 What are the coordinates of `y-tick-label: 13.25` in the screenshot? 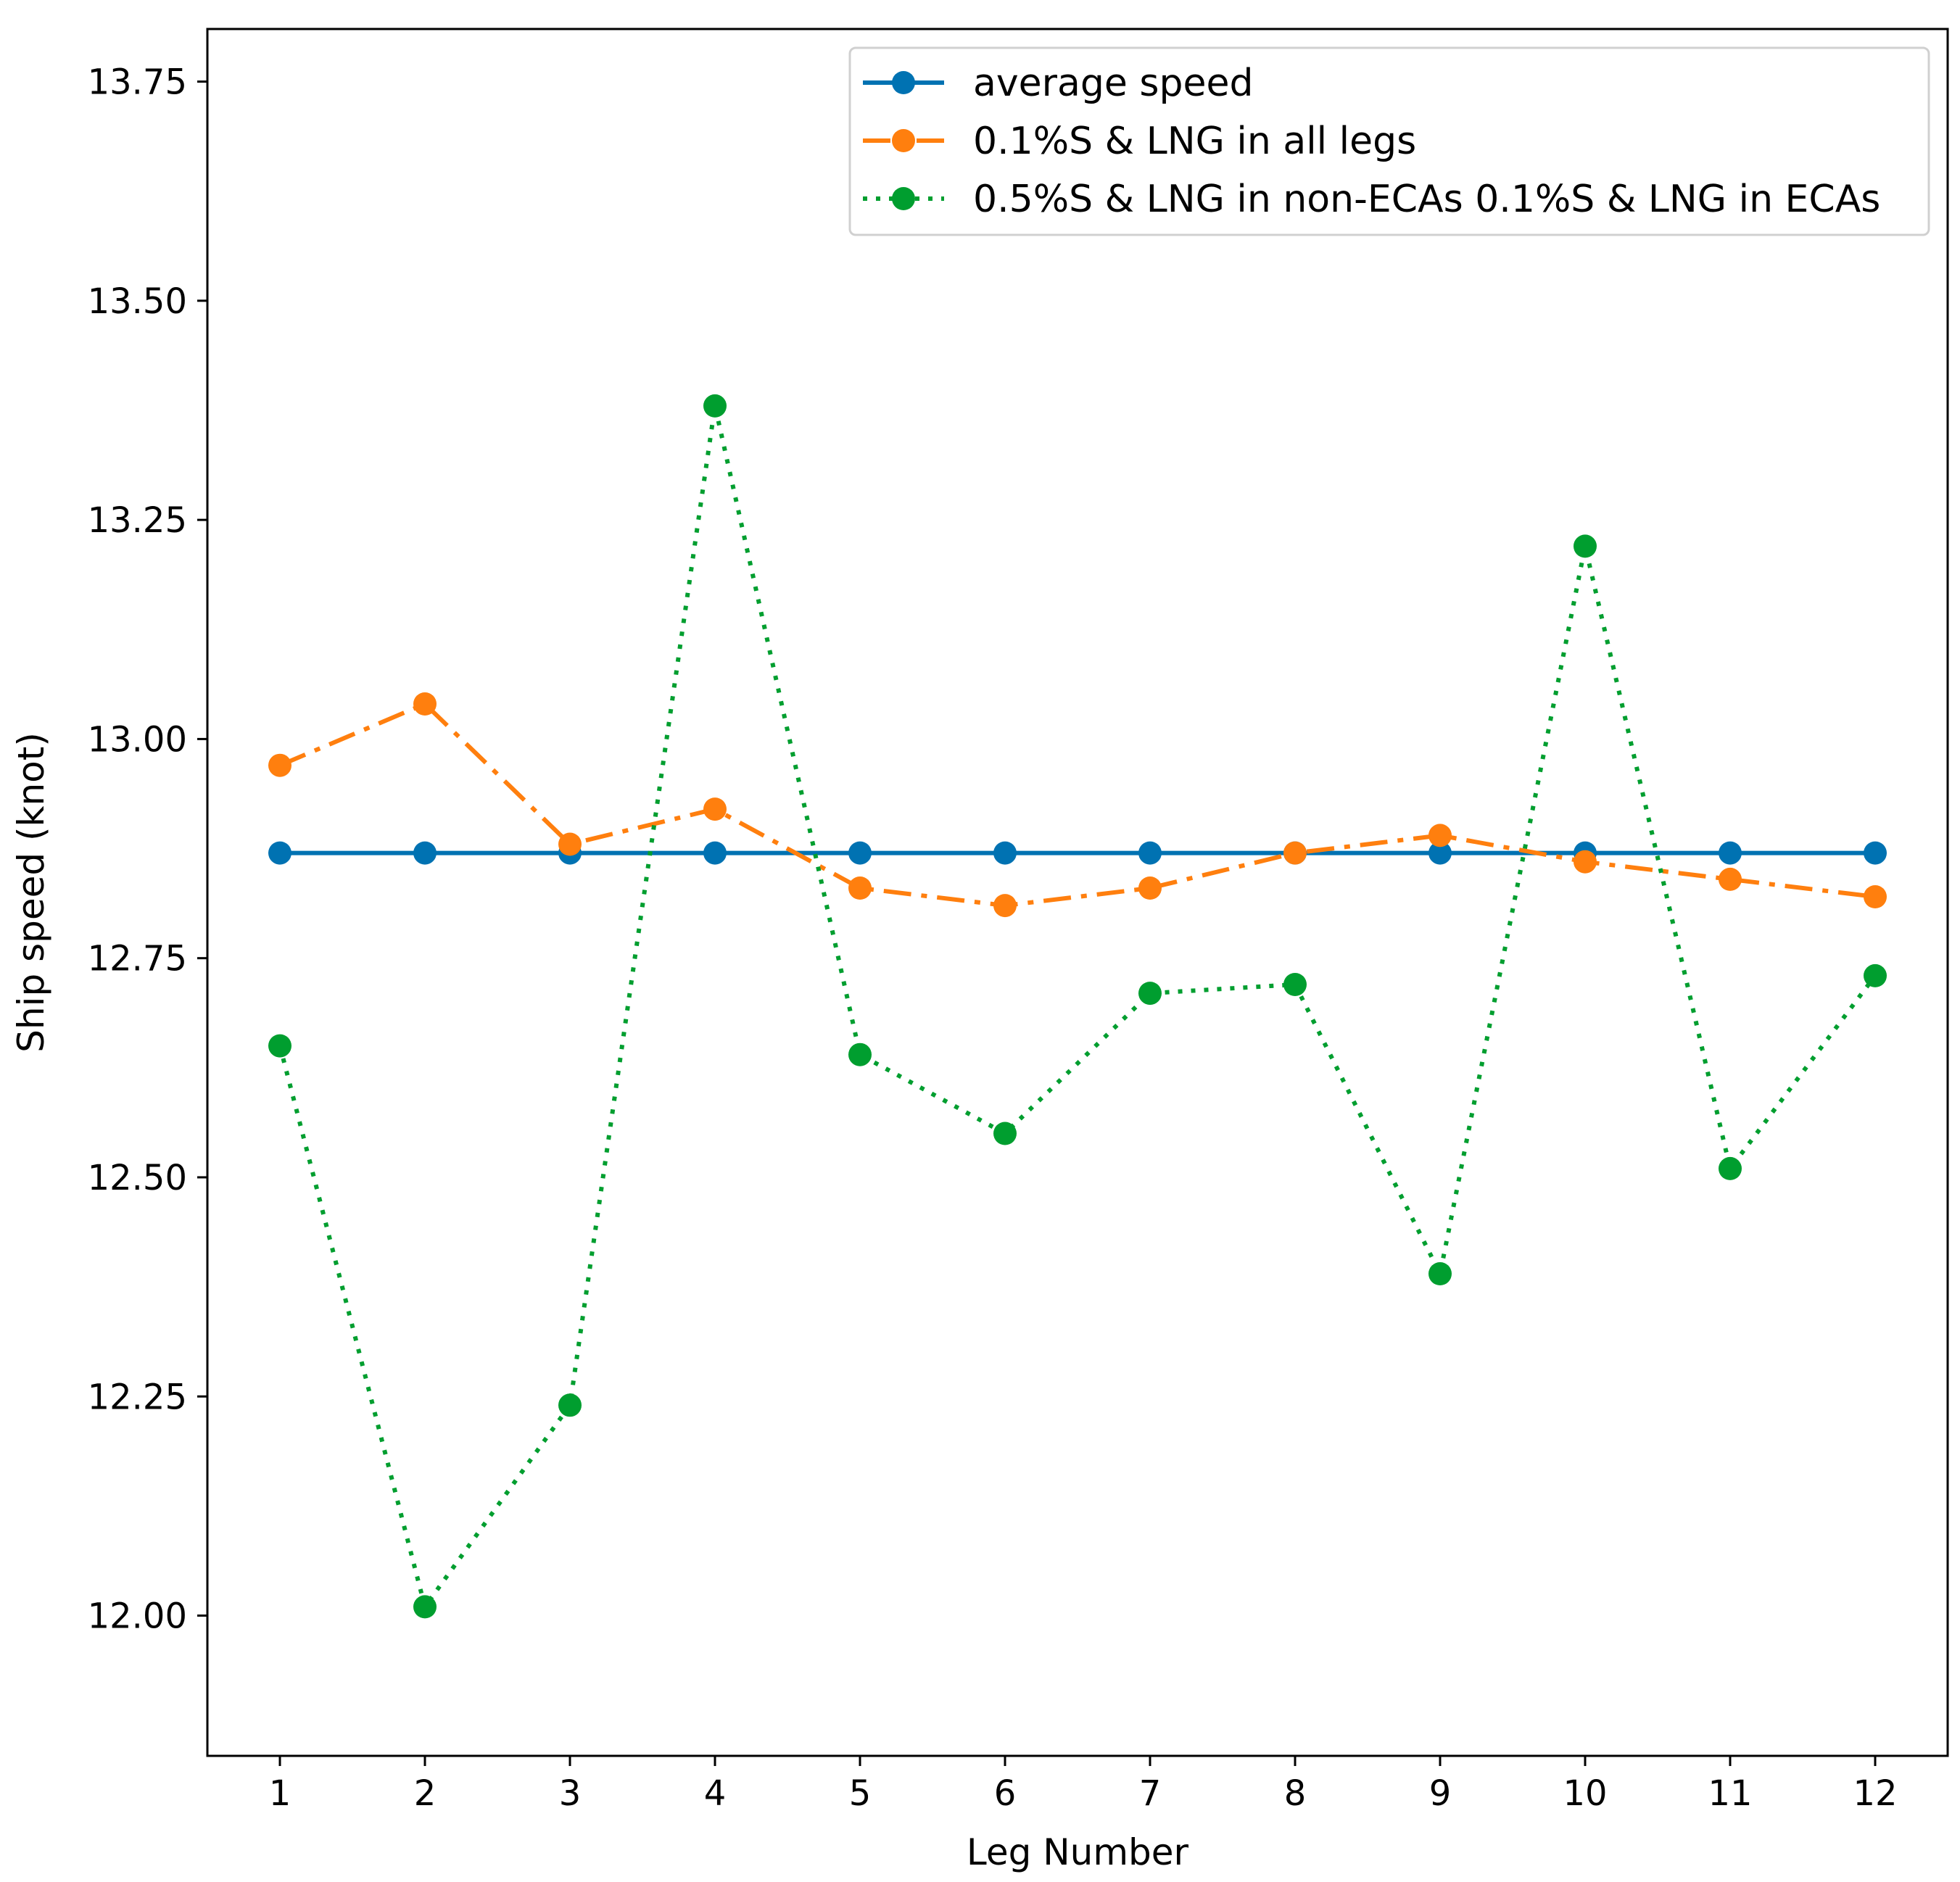 It's located at (137, 520).